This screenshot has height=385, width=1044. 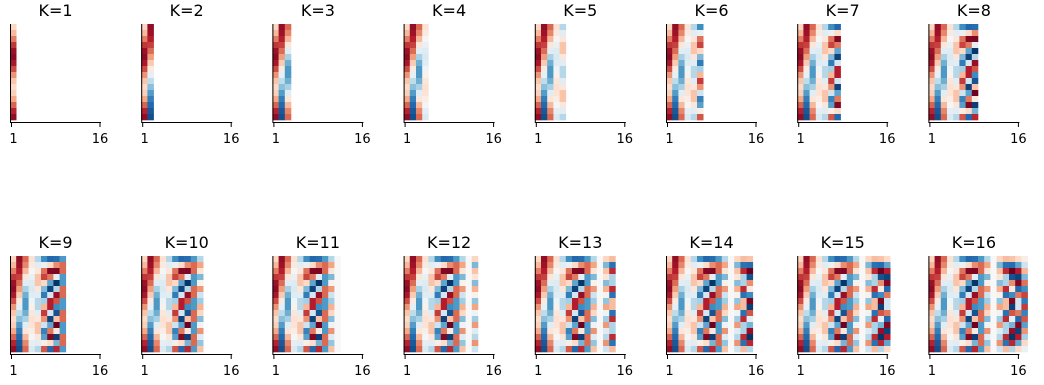 I want to click on panel-k8: K=81 16, so click(x=977, y=74).